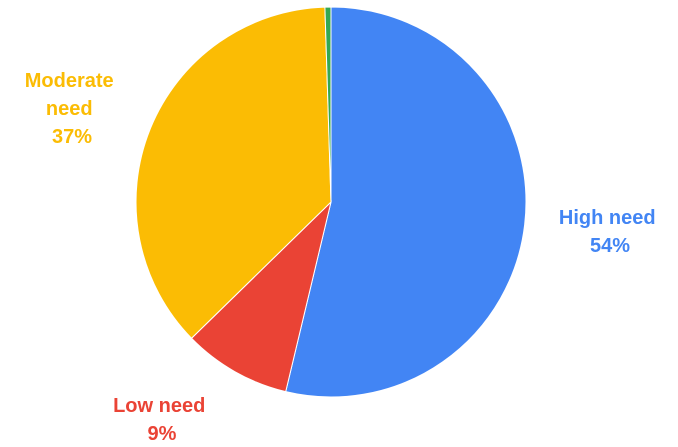 Image resolution: width=678 pixels, height=447 pixels. I want to click on label-high-need: High need 54%, so click(610, 232).